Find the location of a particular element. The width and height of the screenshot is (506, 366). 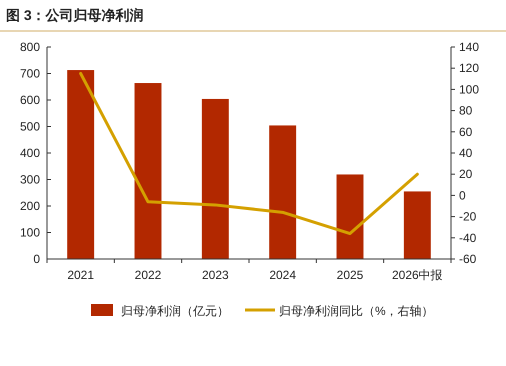

y2-tick-label: 120 is located at coordinates (469, 68).